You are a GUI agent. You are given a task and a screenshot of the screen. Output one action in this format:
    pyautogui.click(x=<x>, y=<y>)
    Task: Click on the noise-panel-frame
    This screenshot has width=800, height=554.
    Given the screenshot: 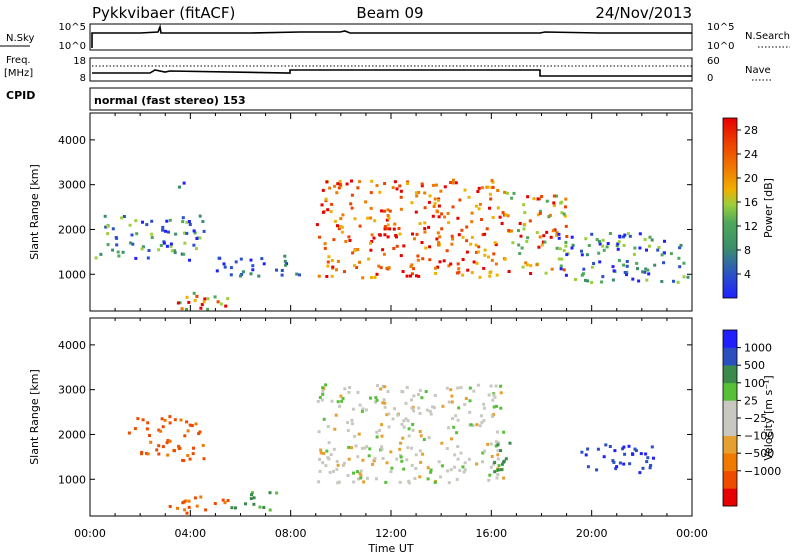 What is the action you would take?
    pyautogui.click(x=391, y=37)
    